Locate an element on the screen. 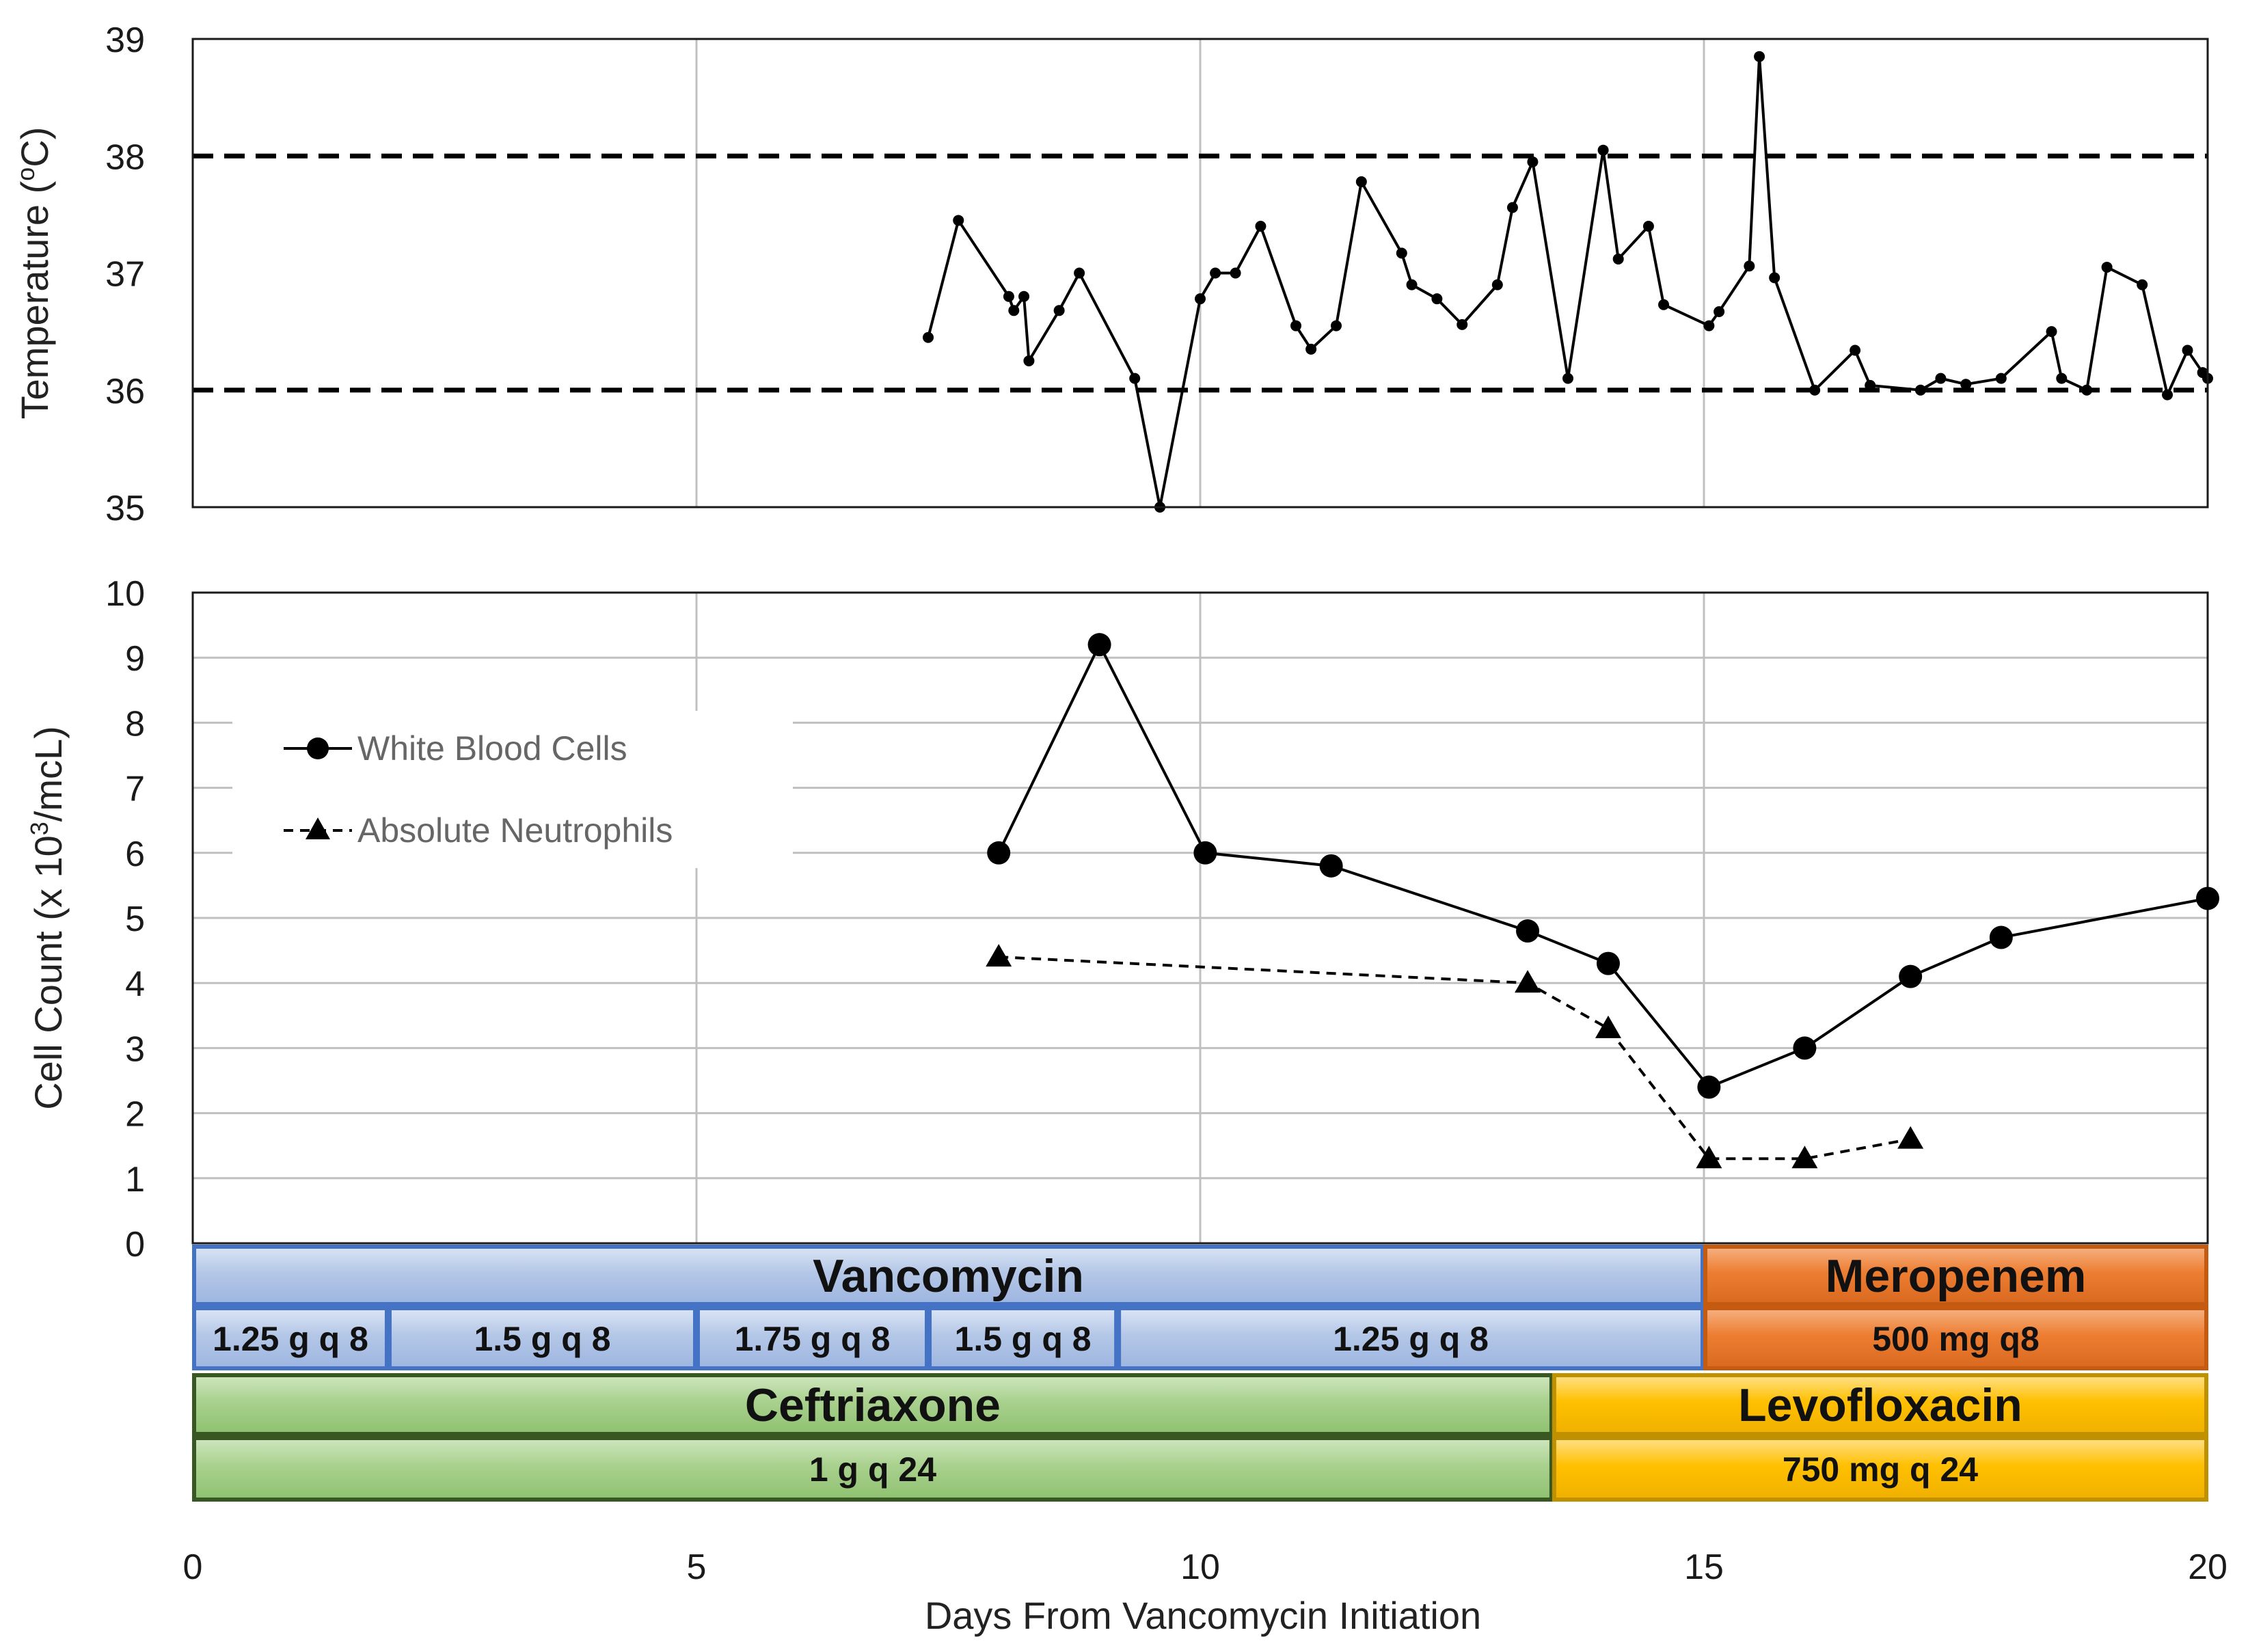  dose-label: 1 g q 24 is located at coordinates (872, 1469).